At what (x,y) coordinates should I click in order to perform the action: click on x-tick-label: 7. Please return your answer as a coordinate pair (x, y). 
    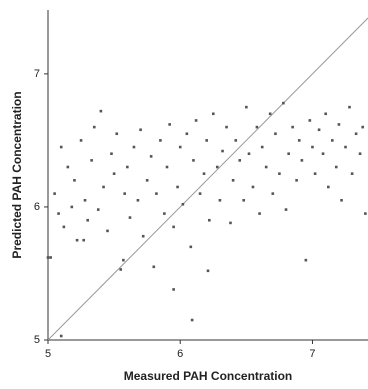
    Looking at the image, I should click on (312, 354).